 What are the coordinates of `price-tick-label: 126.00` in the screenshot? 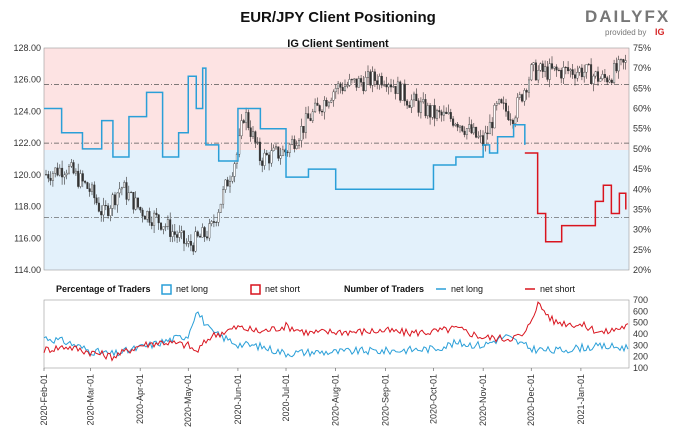 It's located at (27, 80).